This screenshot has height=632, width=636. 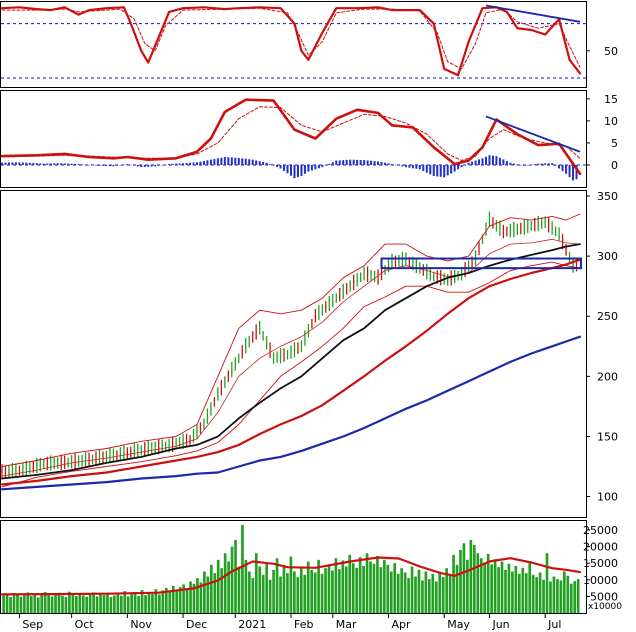 I want to click on volume-y-tick-label: 20000, so click(x=600, y=547).